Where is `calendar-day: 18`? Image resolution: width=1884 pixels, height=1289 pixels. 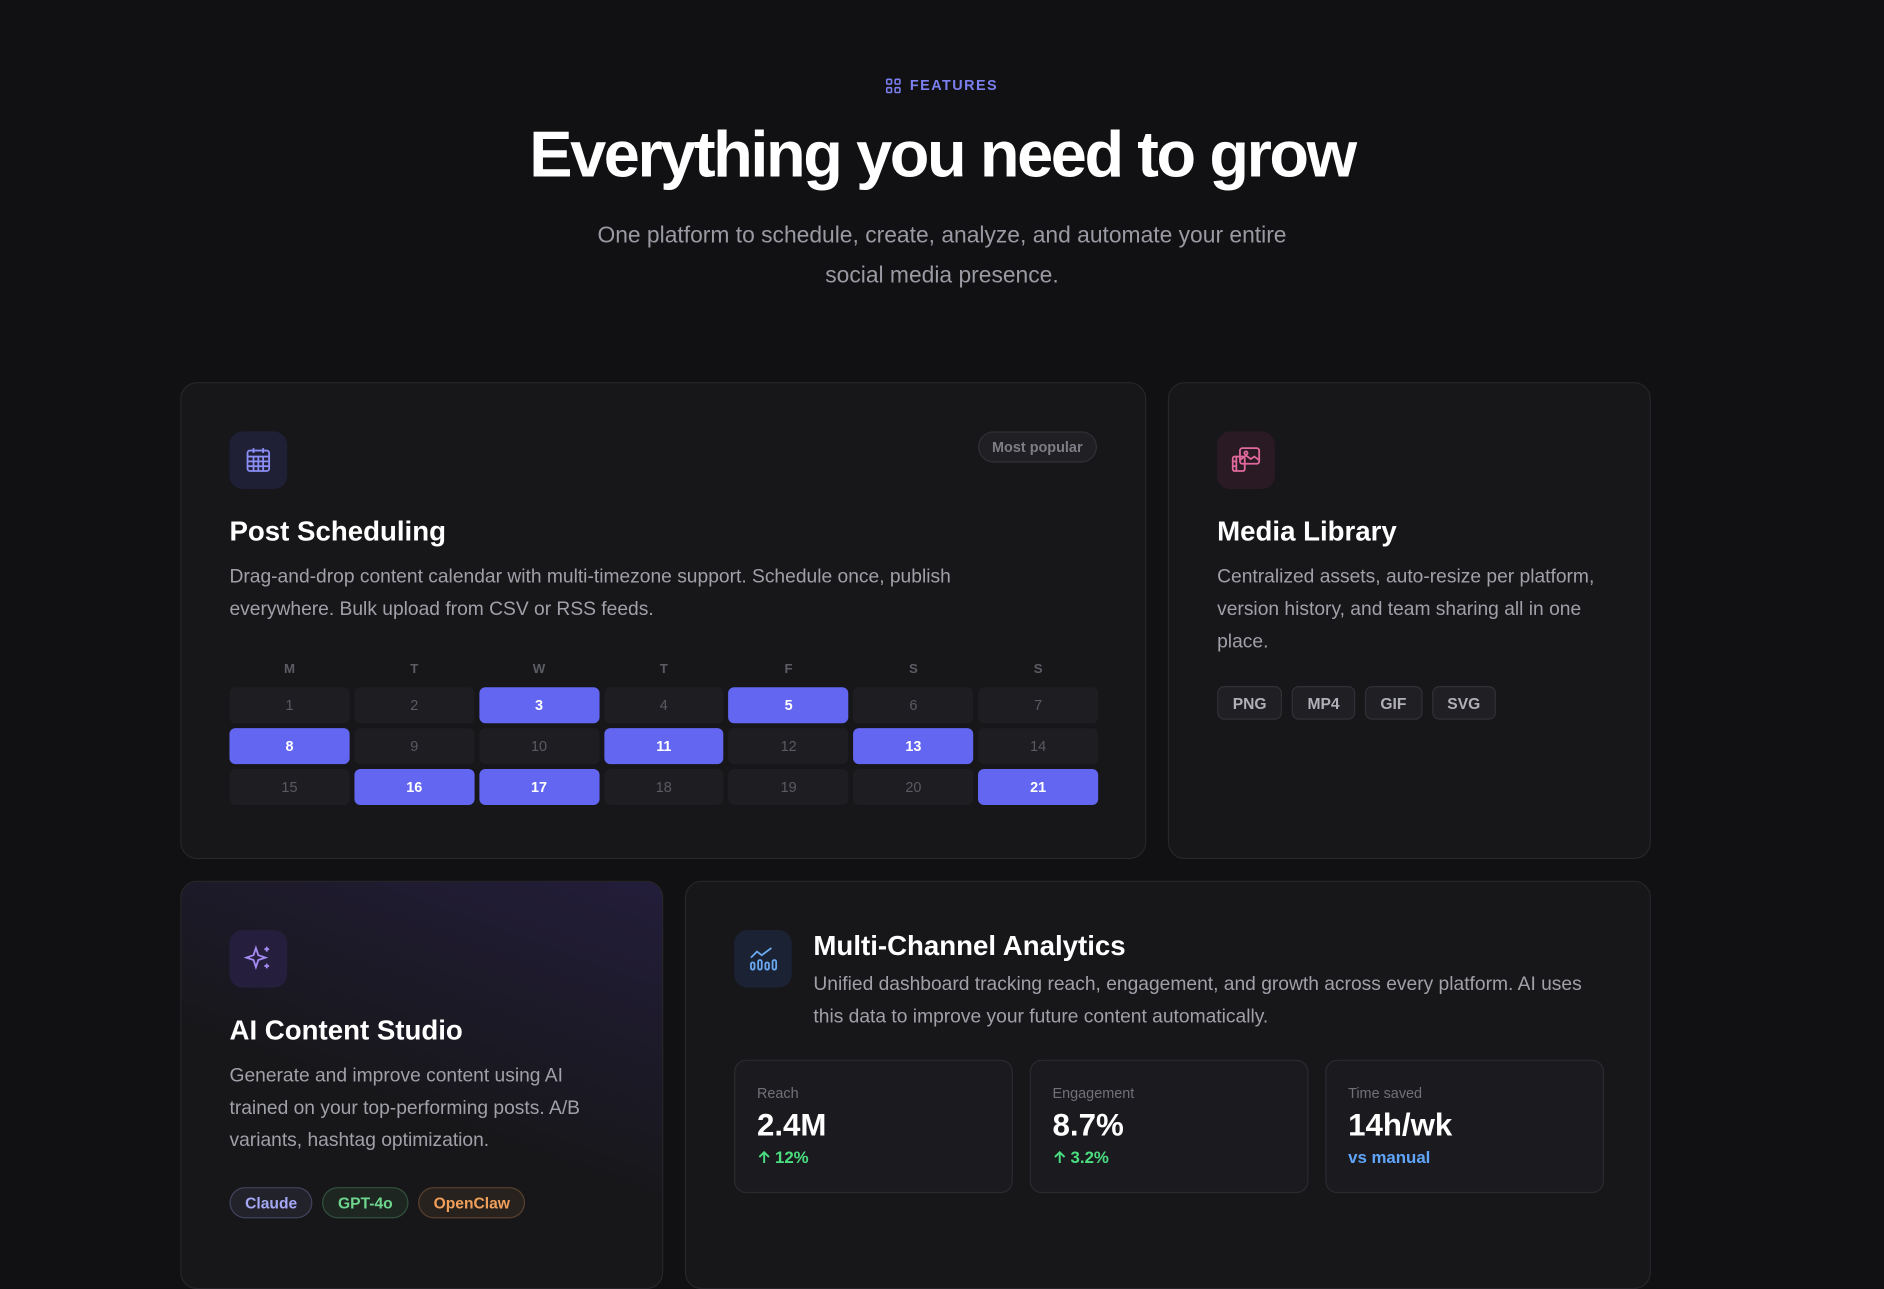 calendar-day: 18 is located at coordinates (663, 787).